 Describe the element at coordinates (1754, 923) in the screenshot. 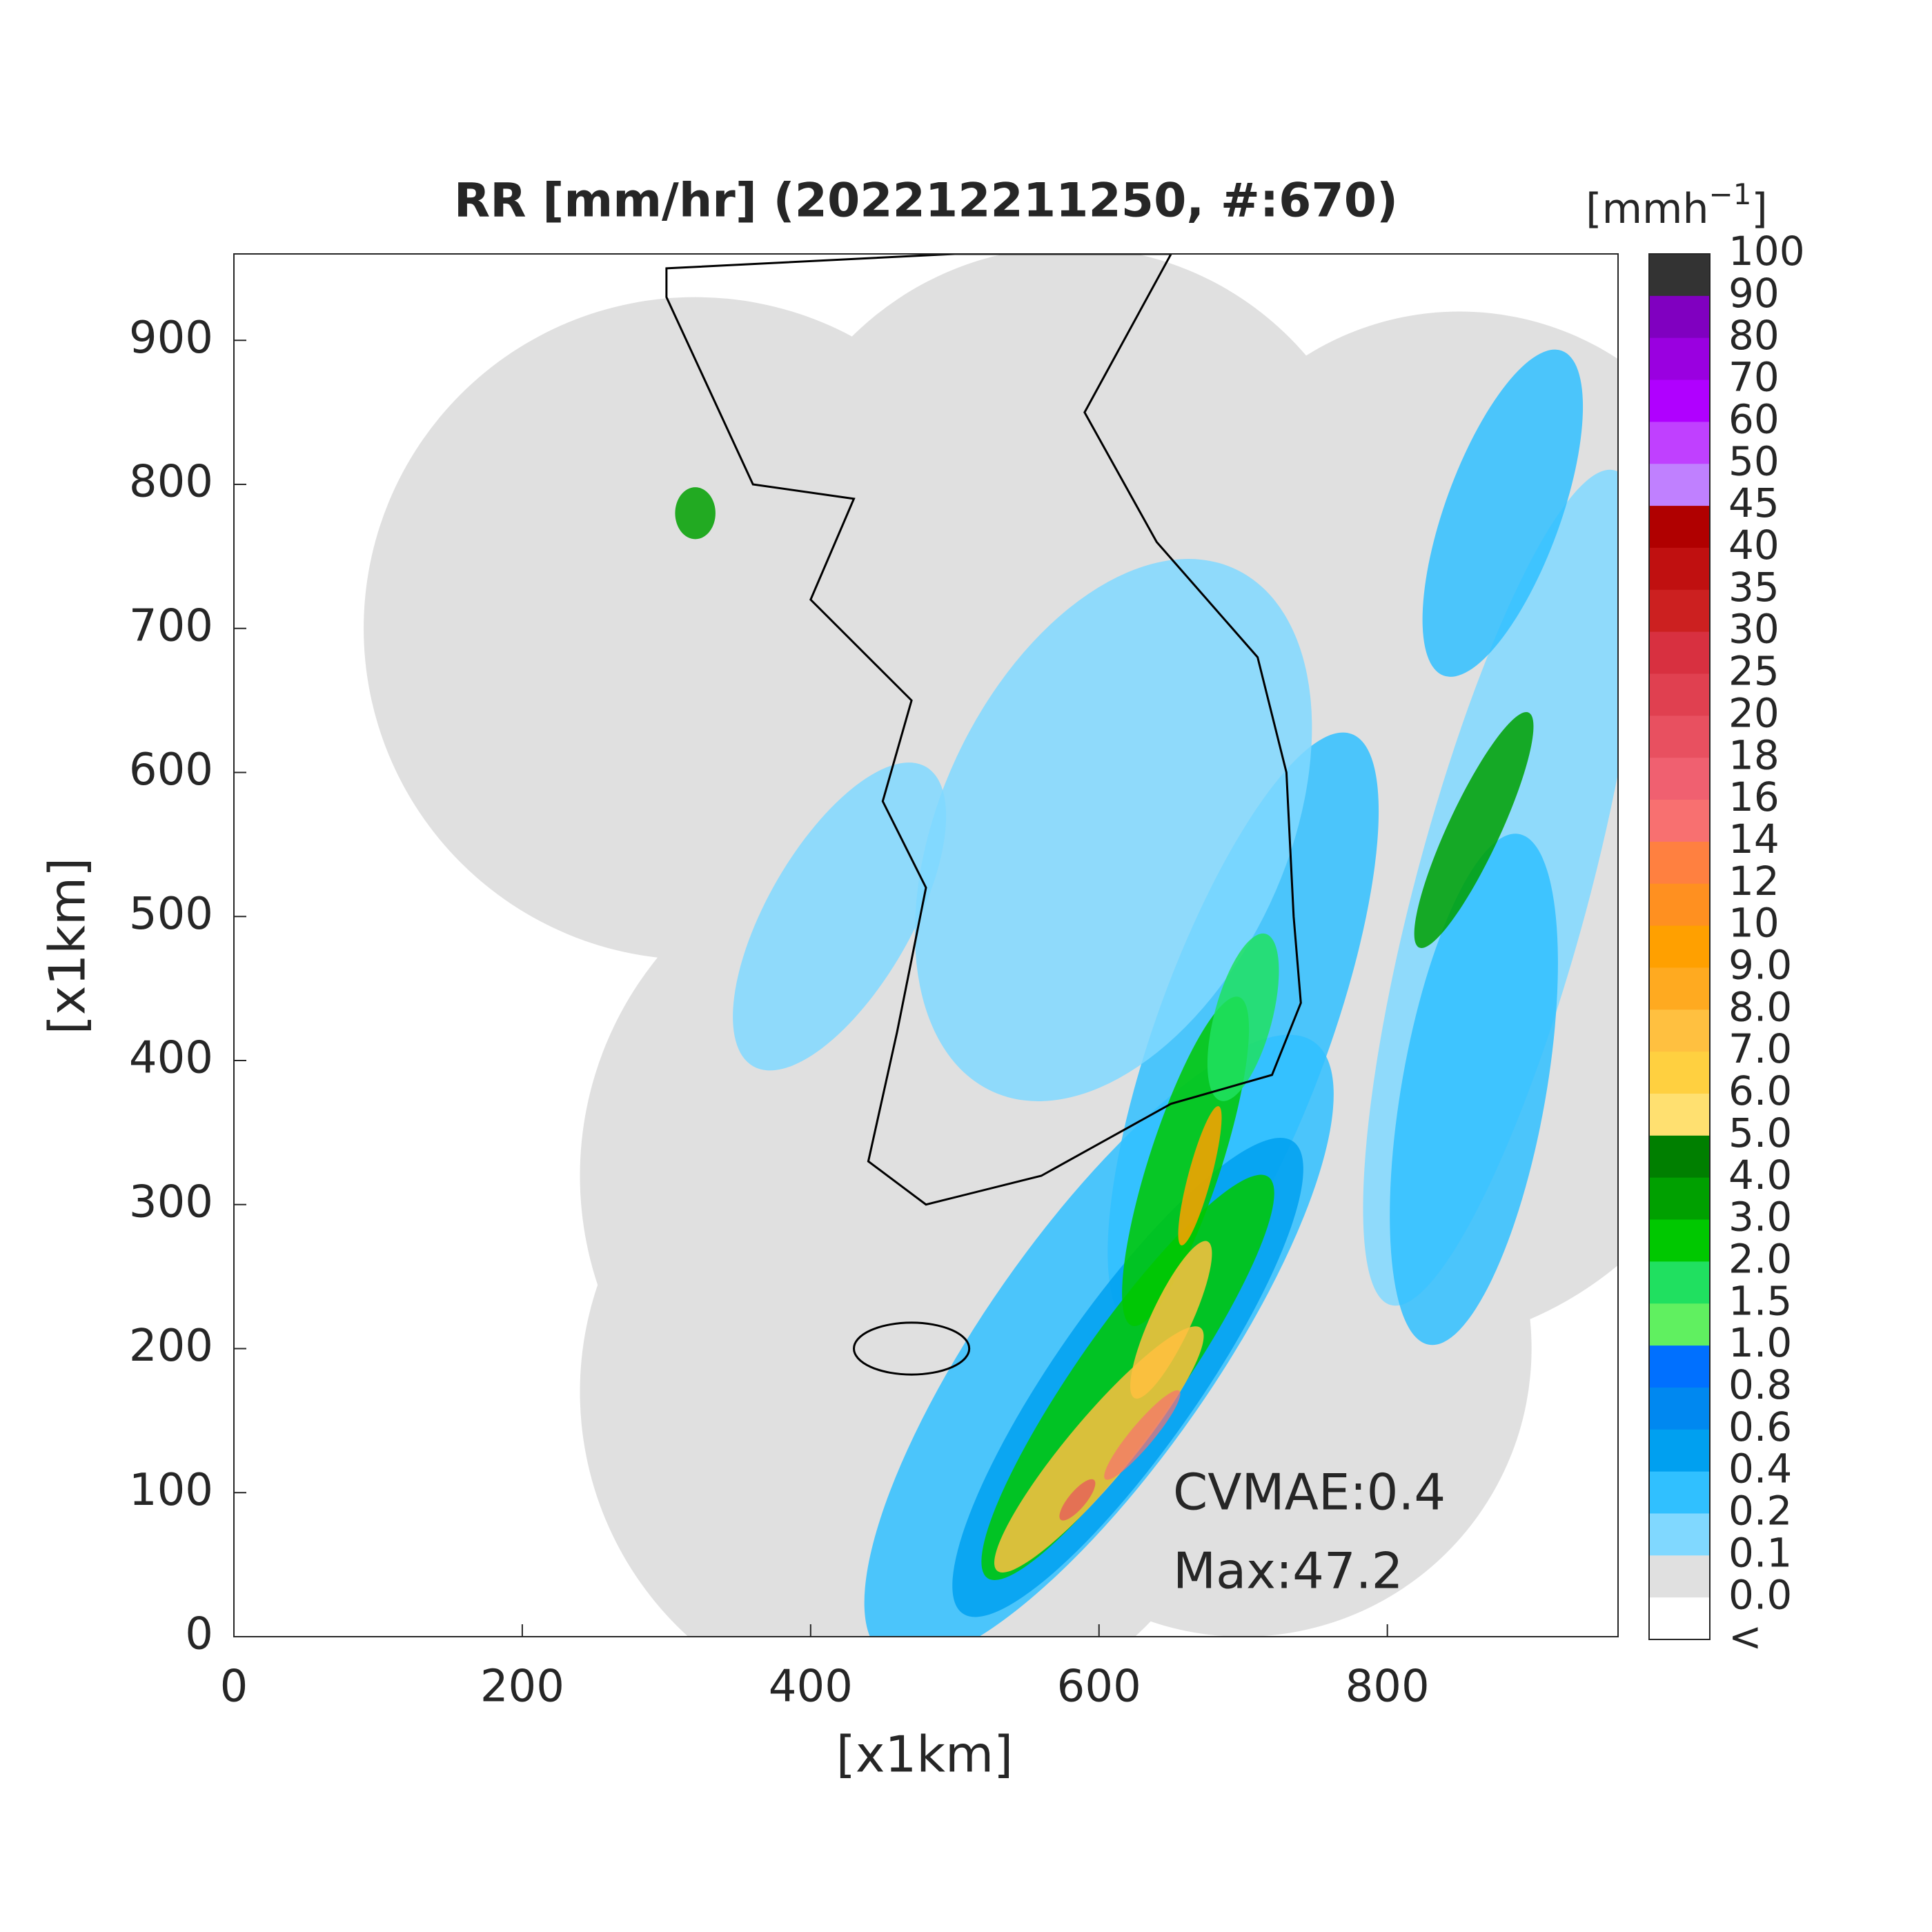

I see `colorbar-label: 10` at that location.